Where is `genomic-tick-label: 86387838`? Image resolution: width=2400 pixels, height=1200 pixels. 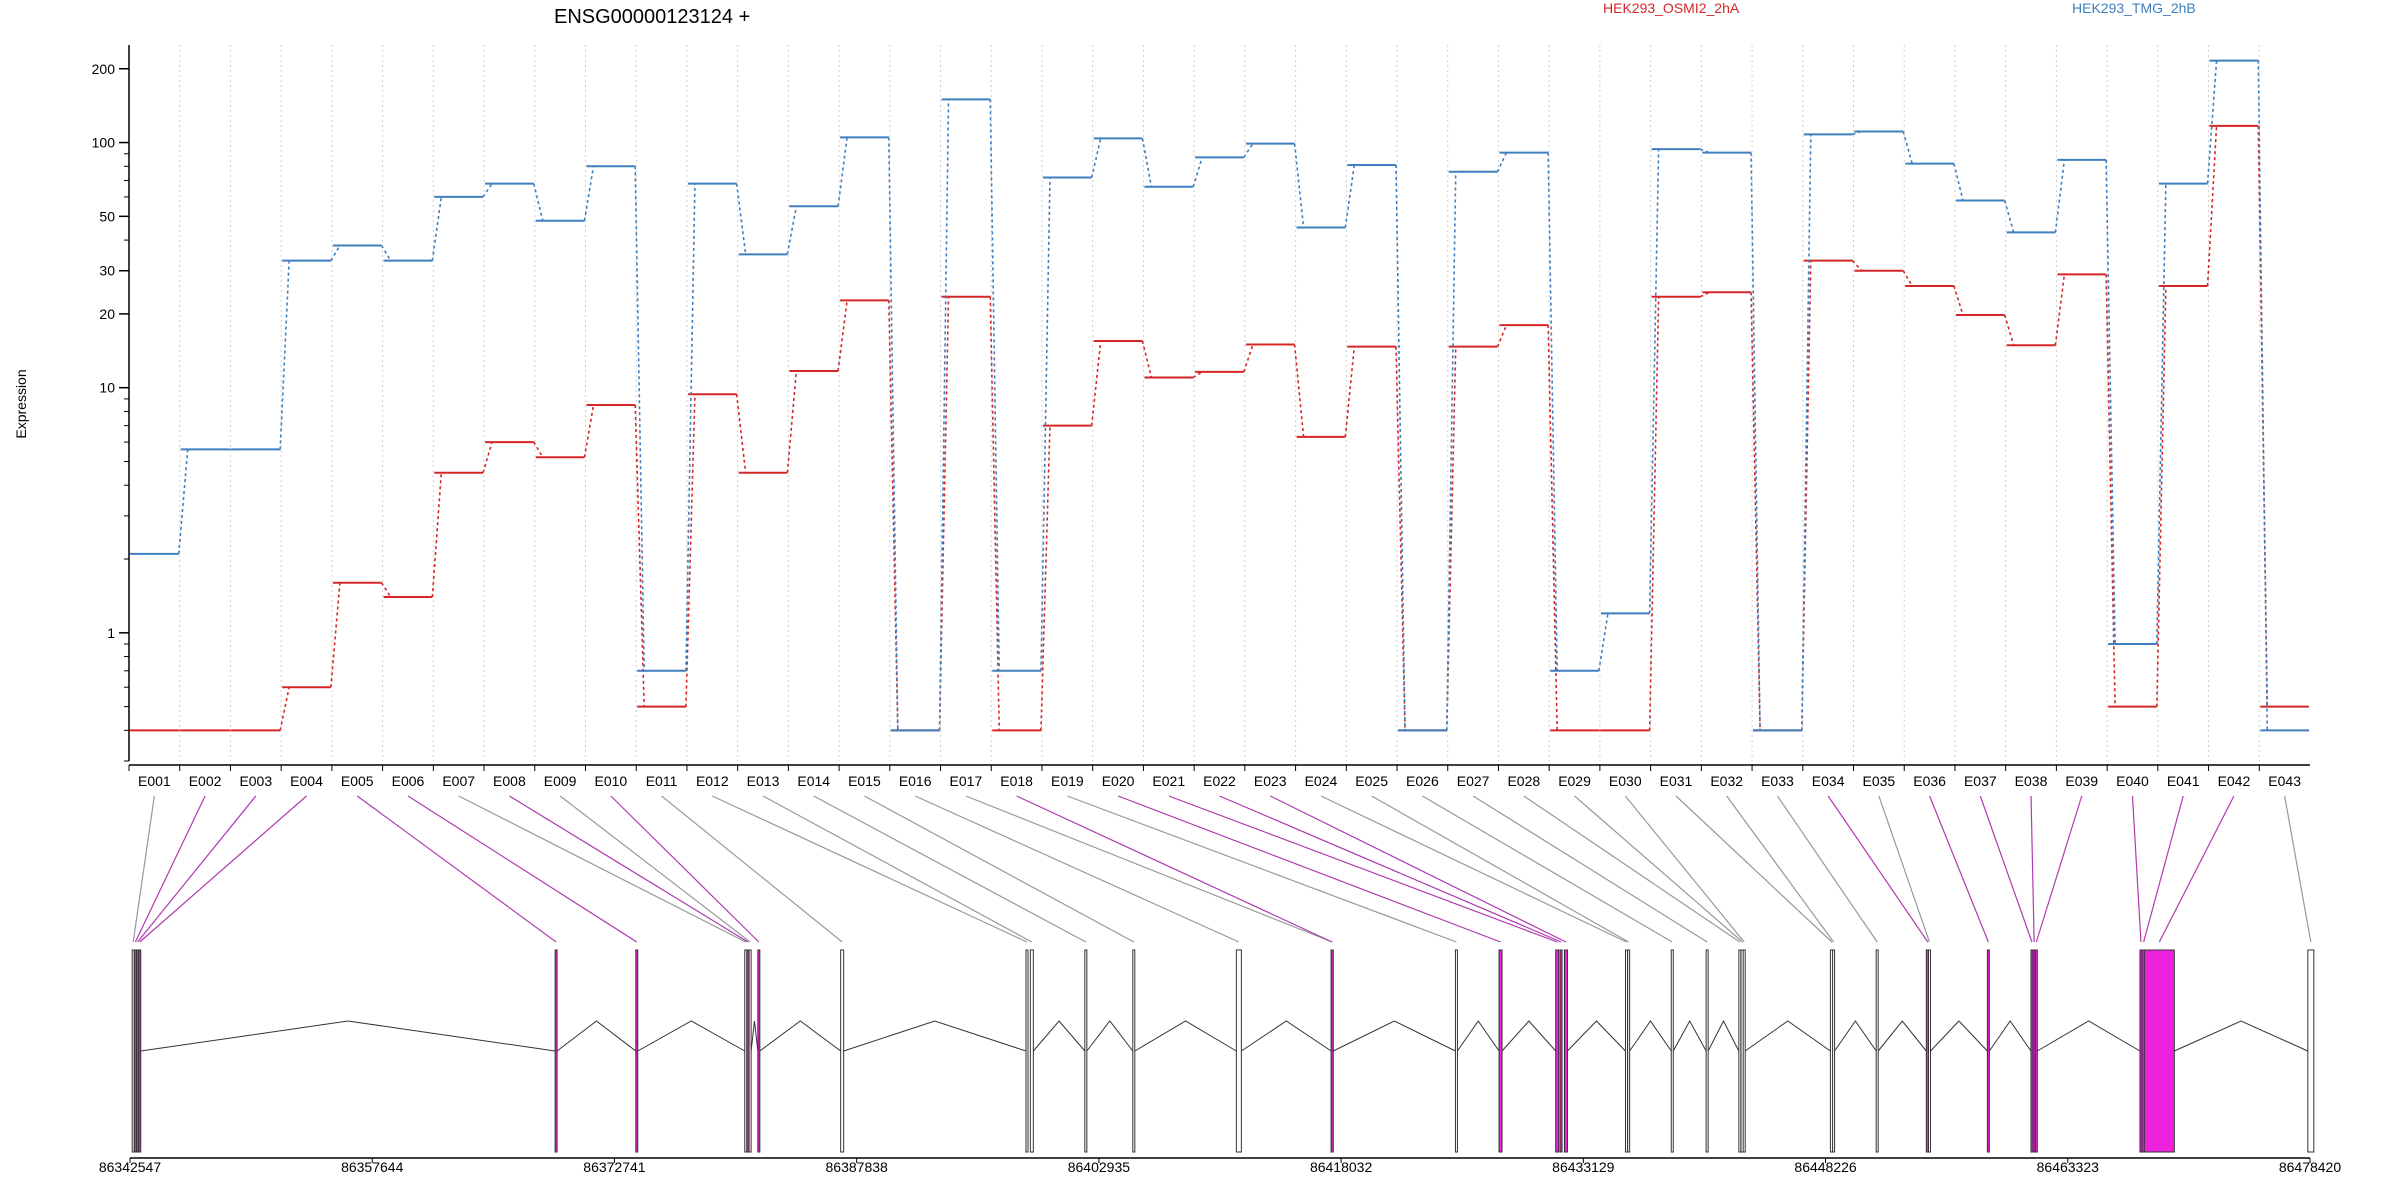 genomic-tick-label: 86387838 is located at coordinates (857, 1167).